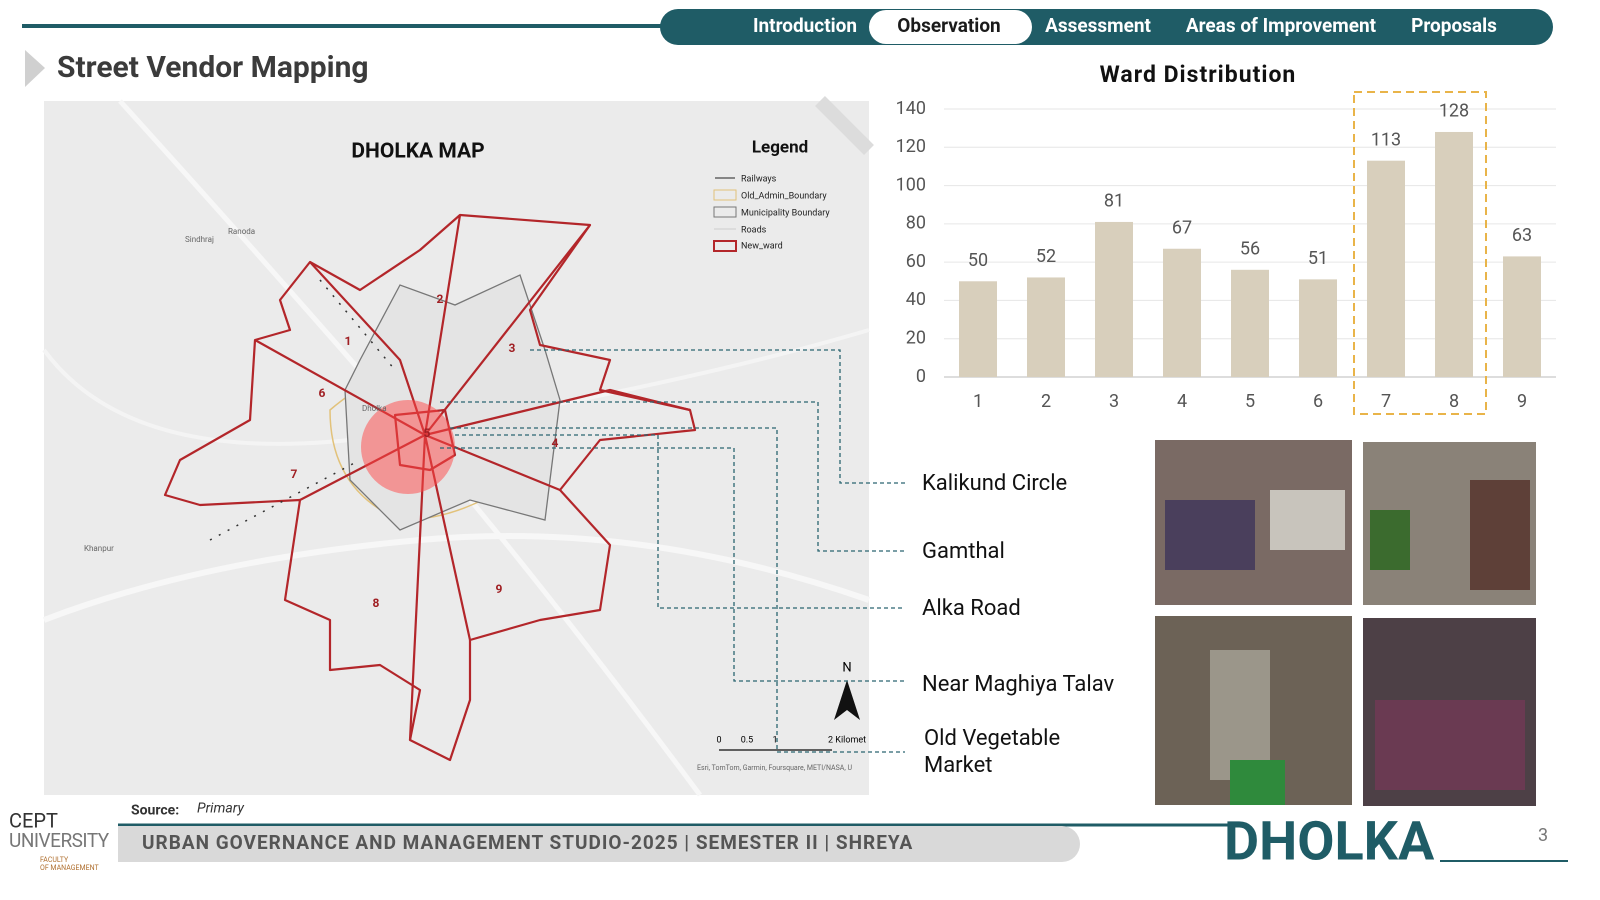 The height and width of the screenshot is (900, 1600). I want to click on page-number: 3, so click(1543, 835).